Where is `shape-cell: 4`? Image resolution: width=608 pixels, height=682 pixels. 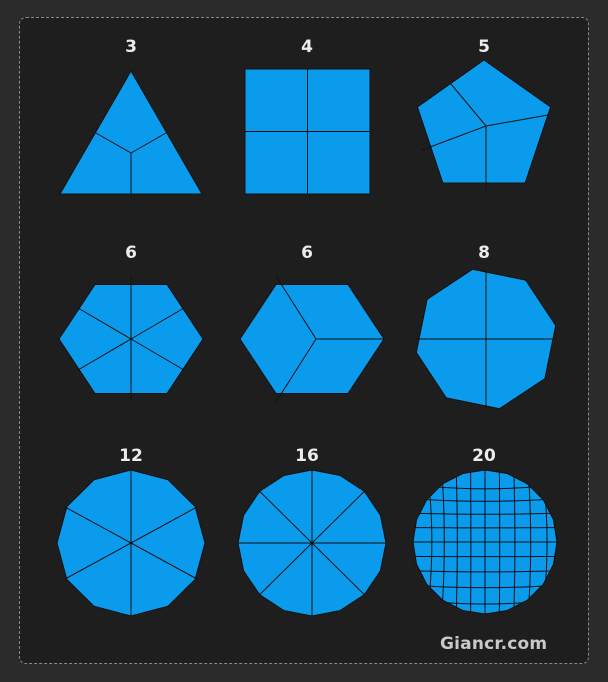
shape-cell: 4 is located at coordinates (307, 116).